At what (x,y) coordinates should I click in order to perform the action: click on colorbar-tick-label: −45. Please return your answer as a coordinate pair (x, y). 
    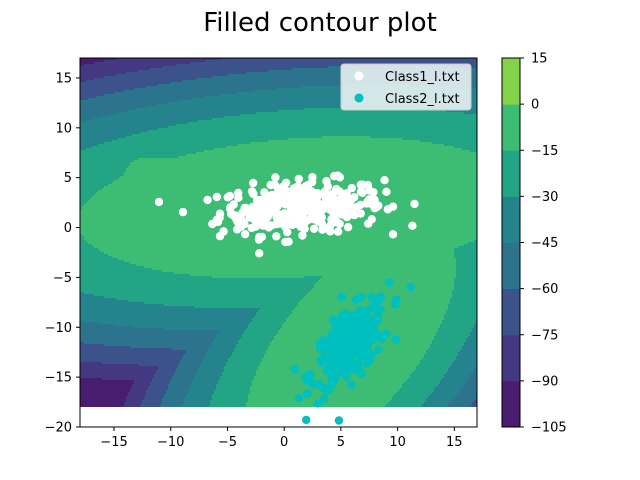
    Looking at the image, I should click on (544, 243).